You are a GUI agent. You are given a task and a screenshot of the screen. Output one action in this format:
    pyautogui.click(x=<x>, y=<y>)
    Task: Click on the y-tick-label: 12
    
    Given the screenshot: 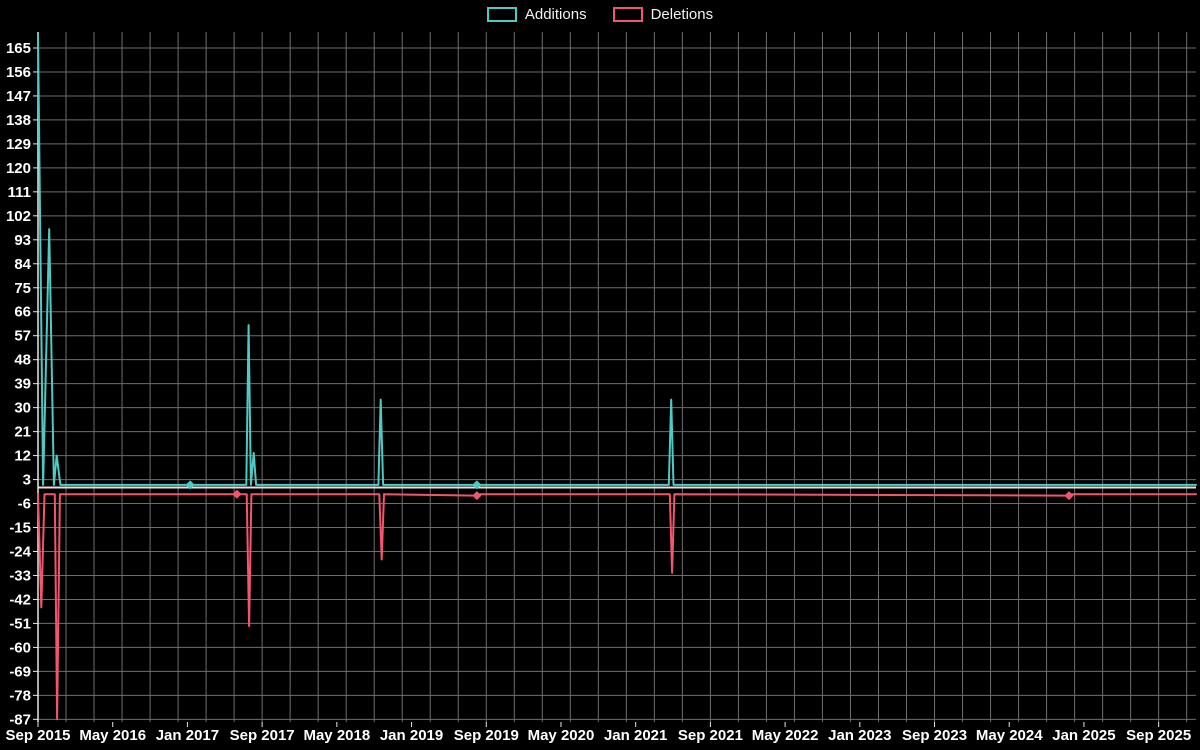 What is the action you would take?
    pyautogui.click(x=22, y=456)
    